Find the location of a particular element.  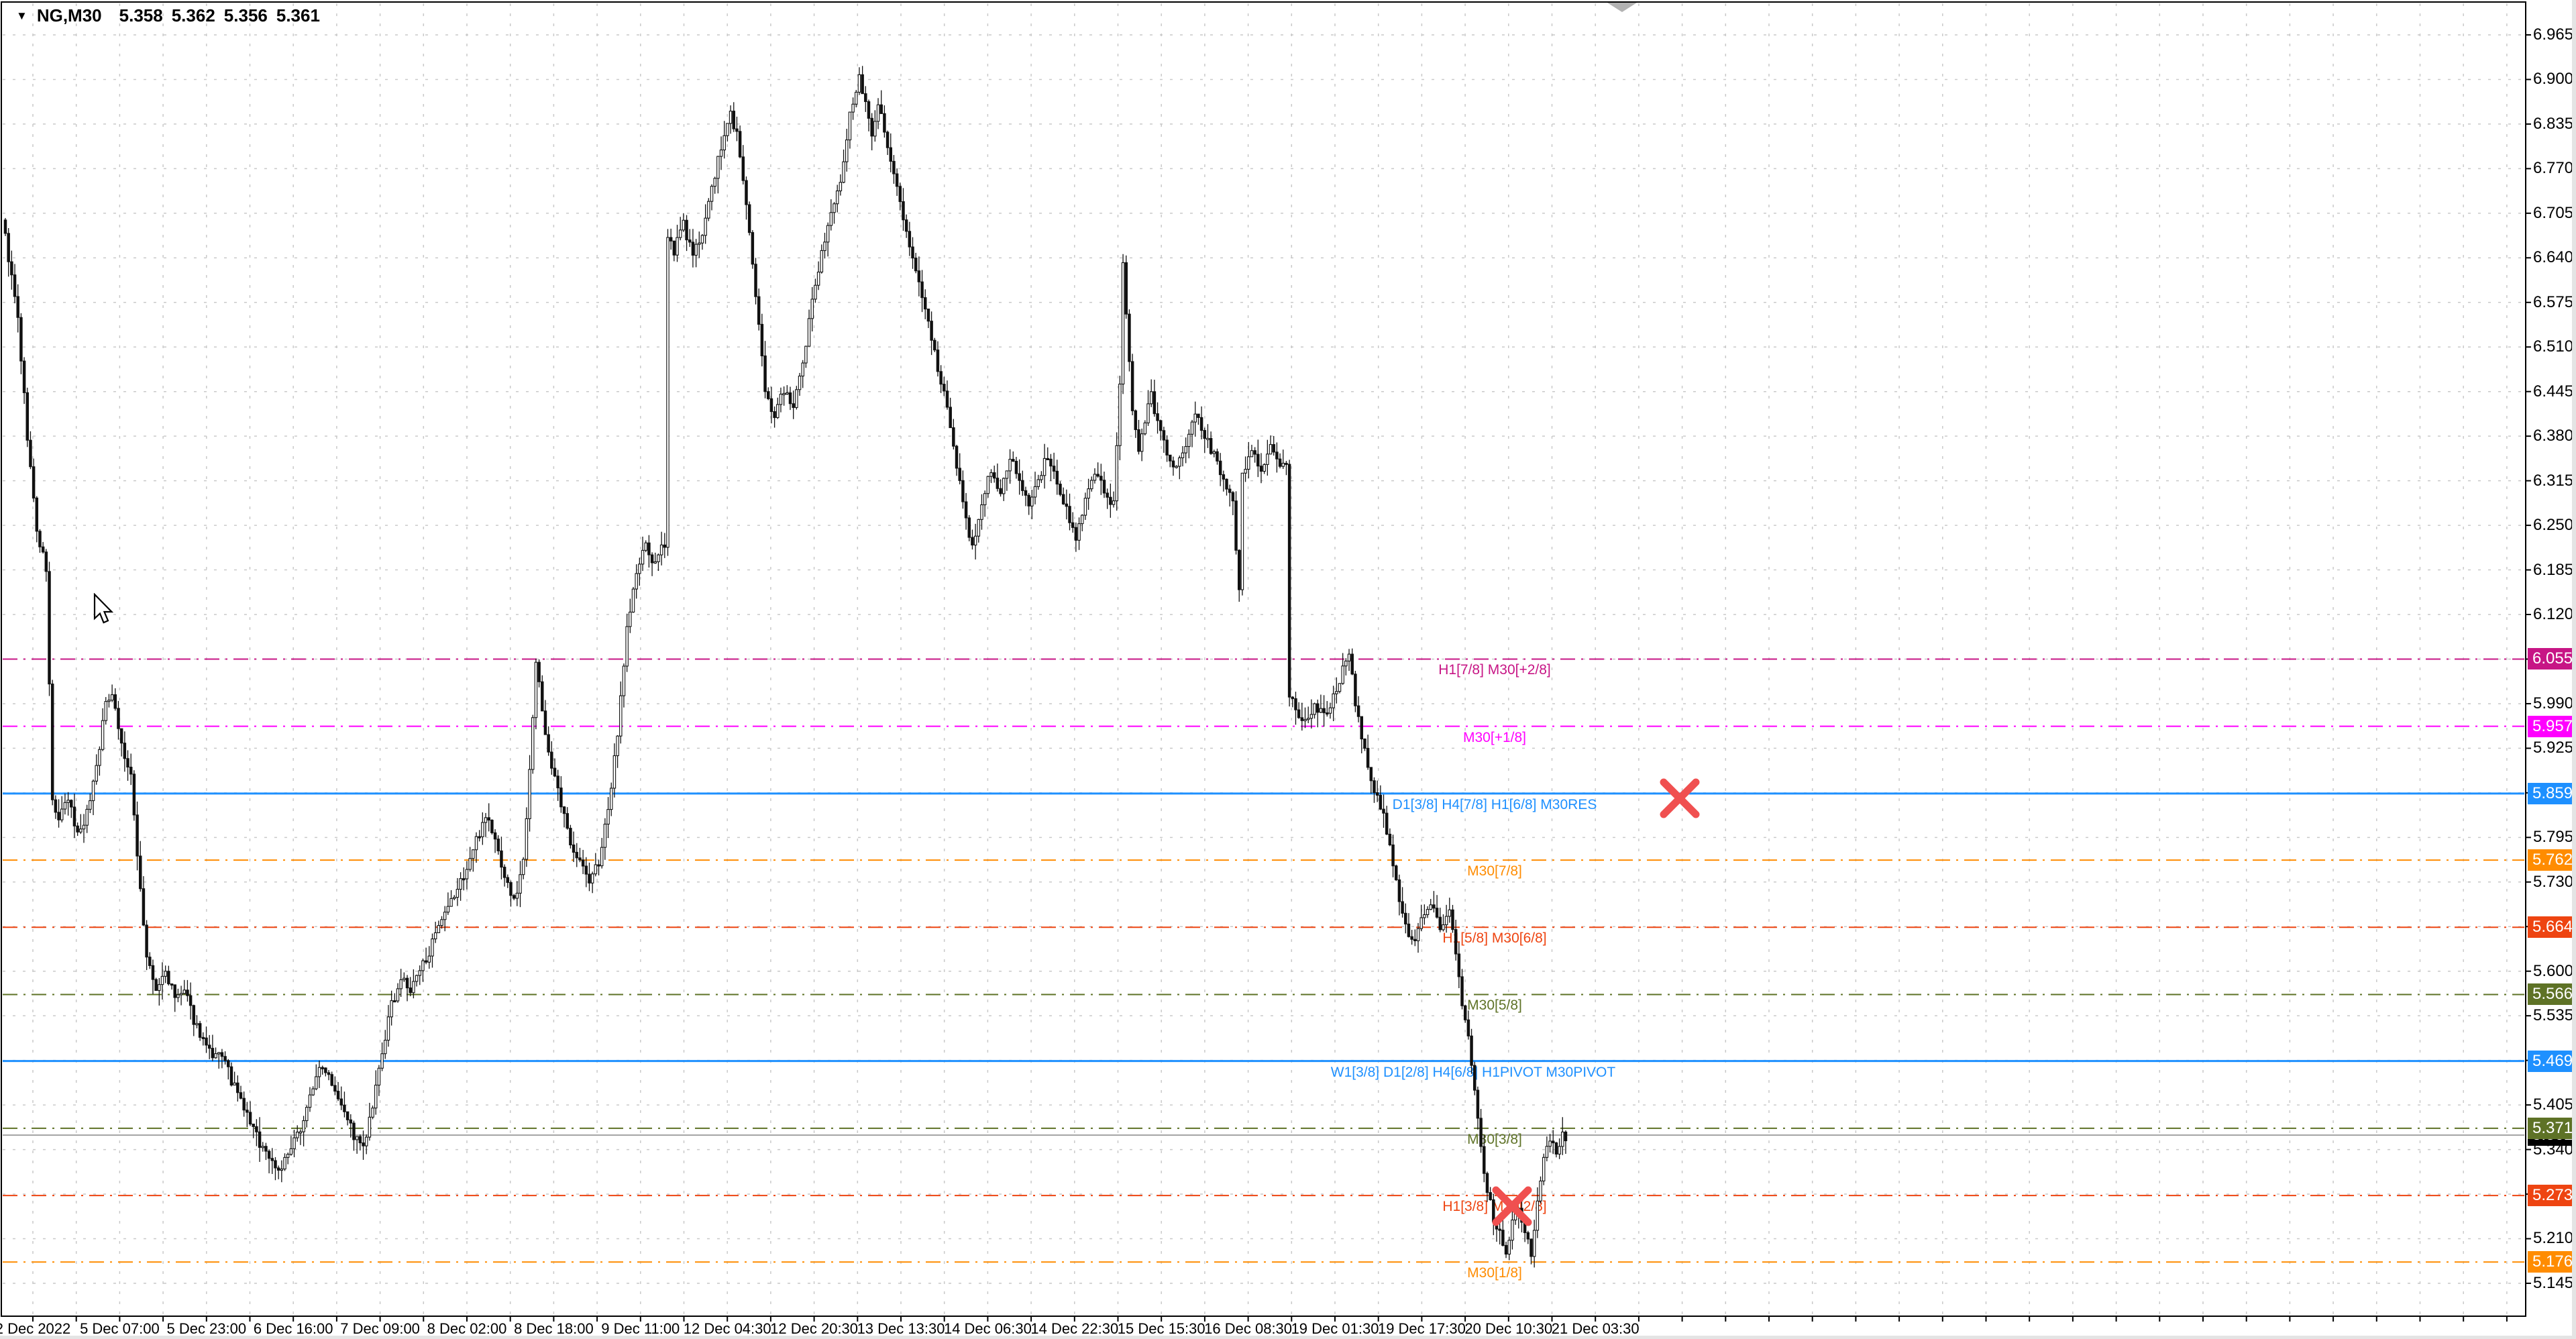

price-tick-label: 6.120 is located at coordinates (2553, 614).